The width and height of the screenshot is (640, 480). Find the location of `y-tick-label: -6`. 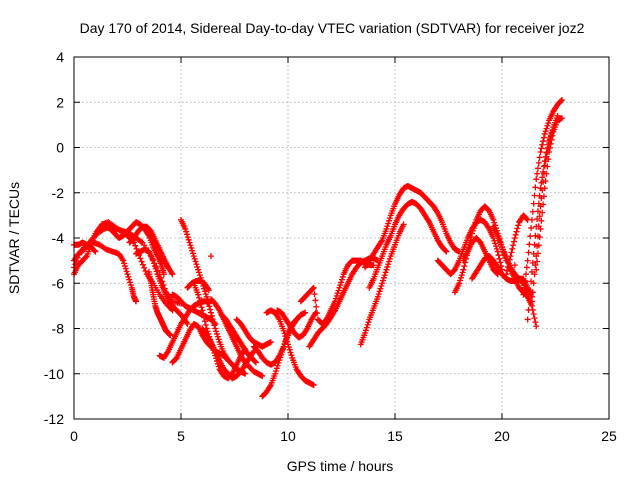

y-tick-label: -6 is located at coordinates (58, 283).